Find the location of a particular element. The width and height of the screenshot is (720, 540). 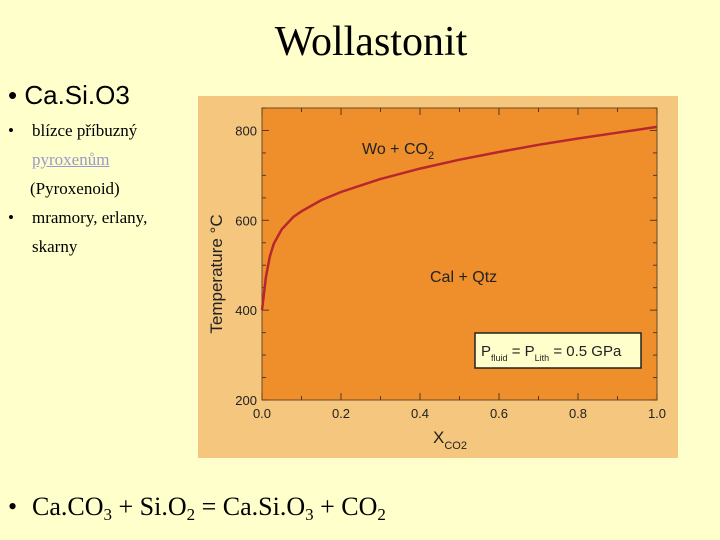

x-tick-label: 0.8 is located at coordinates (578, 413).